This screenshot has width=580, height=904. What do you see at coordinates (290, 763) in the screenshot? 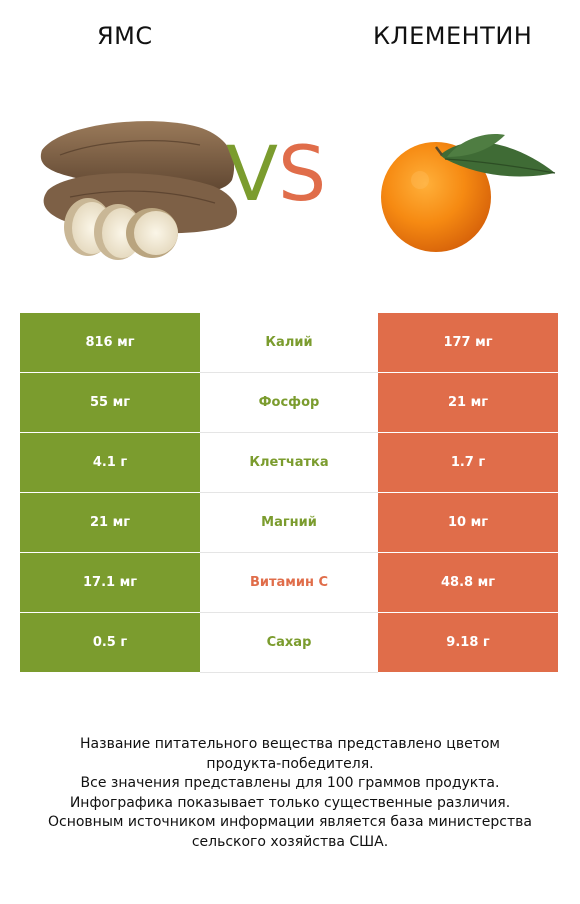
I see `footnote-line: продукта-победителя.` at bounding box center [290, 763].